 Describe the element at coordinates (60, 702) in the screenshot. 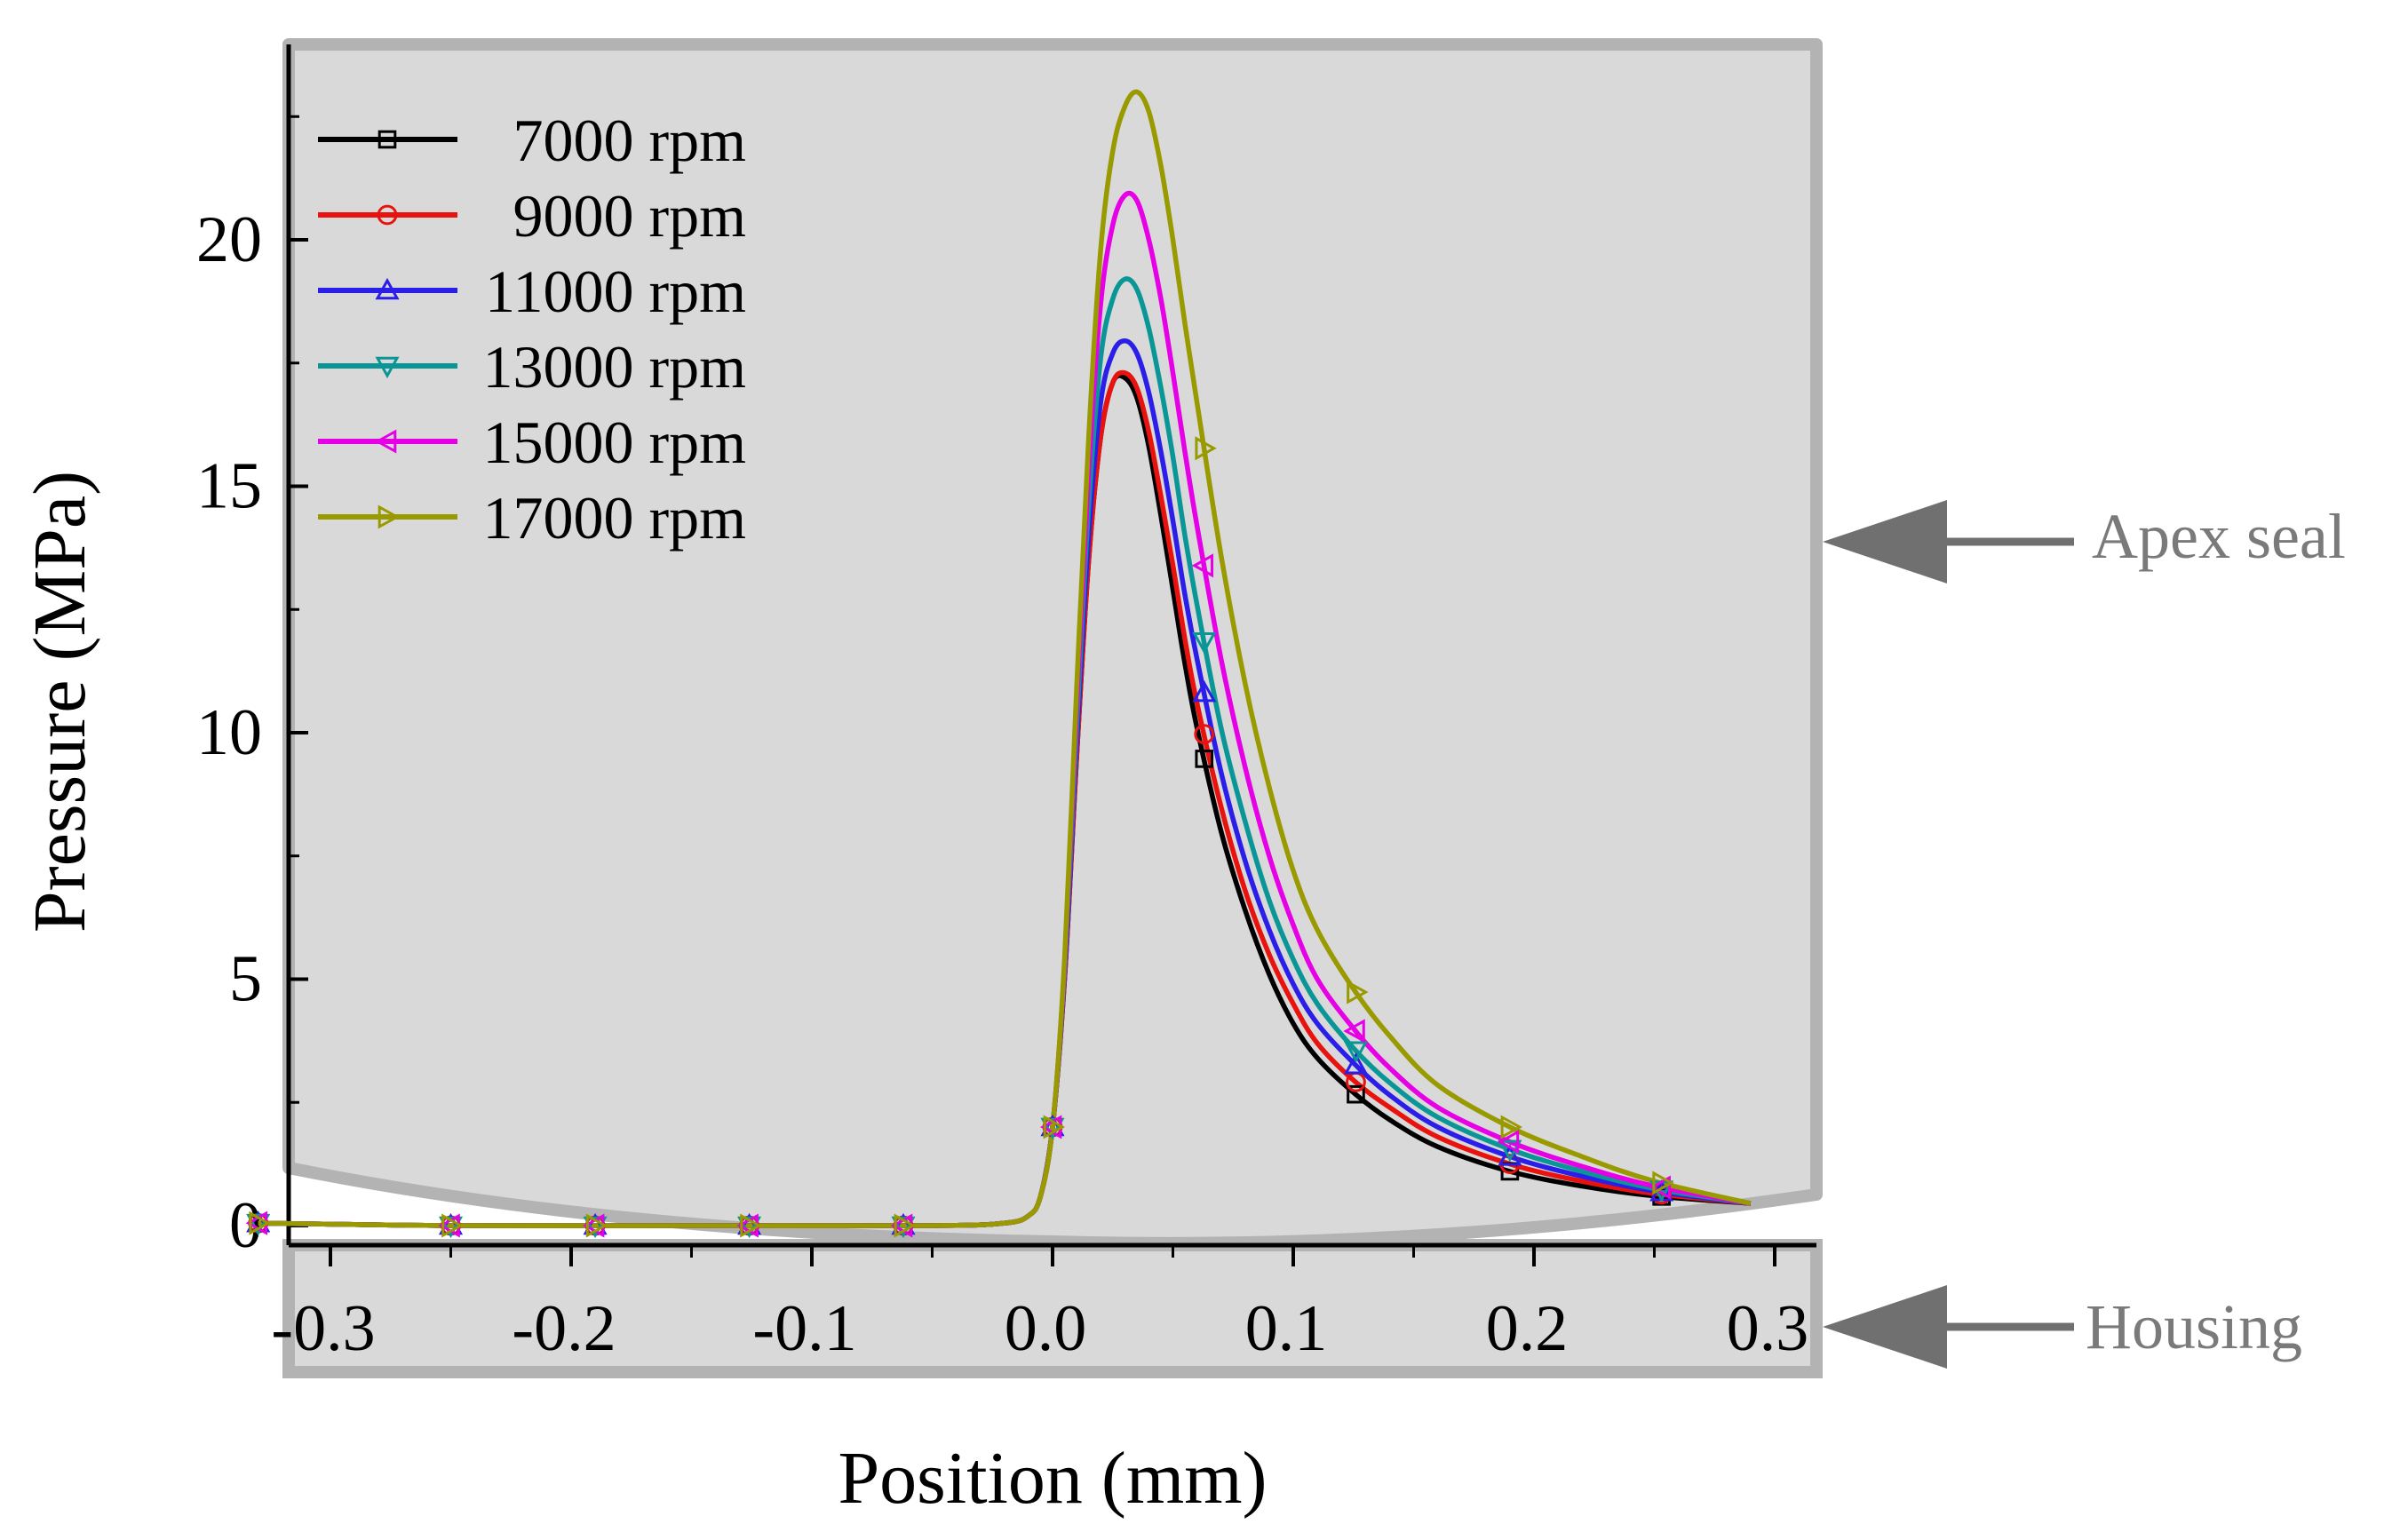

I see `y-axis-label: Pressure (MPa)` at that location.